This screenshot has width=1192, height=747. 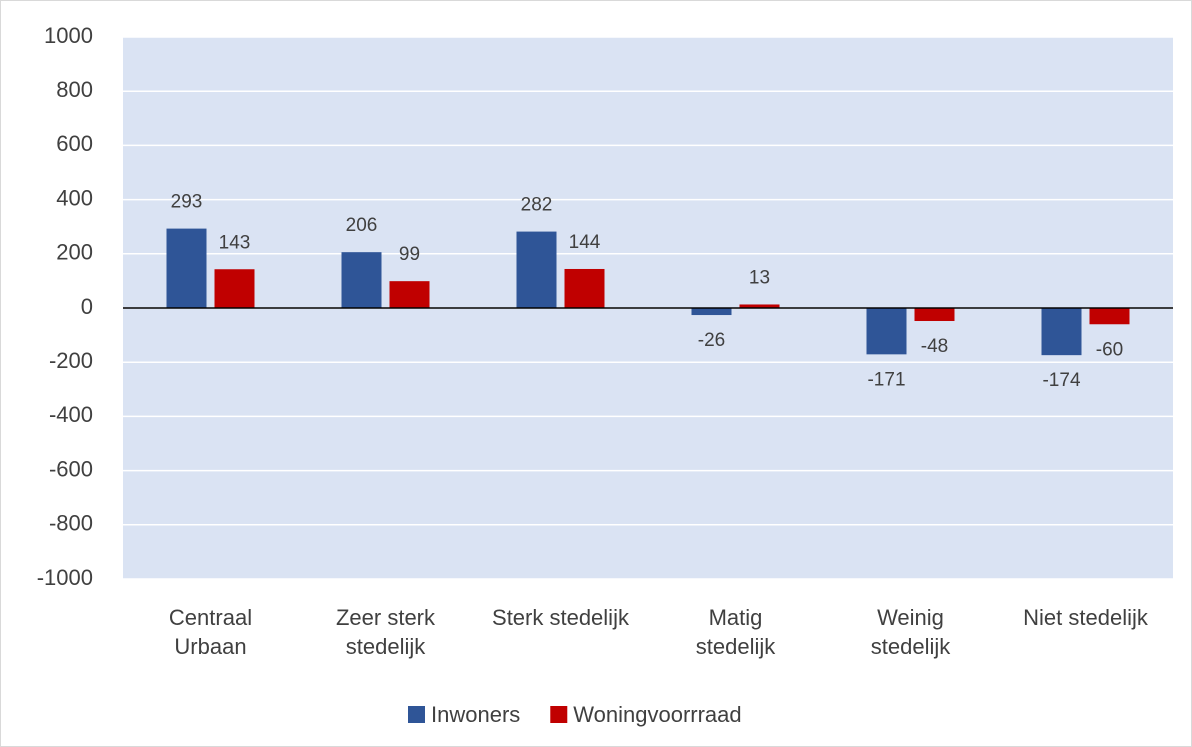 I want to click on y-tick-label: -400, so click(x=71, y=414).